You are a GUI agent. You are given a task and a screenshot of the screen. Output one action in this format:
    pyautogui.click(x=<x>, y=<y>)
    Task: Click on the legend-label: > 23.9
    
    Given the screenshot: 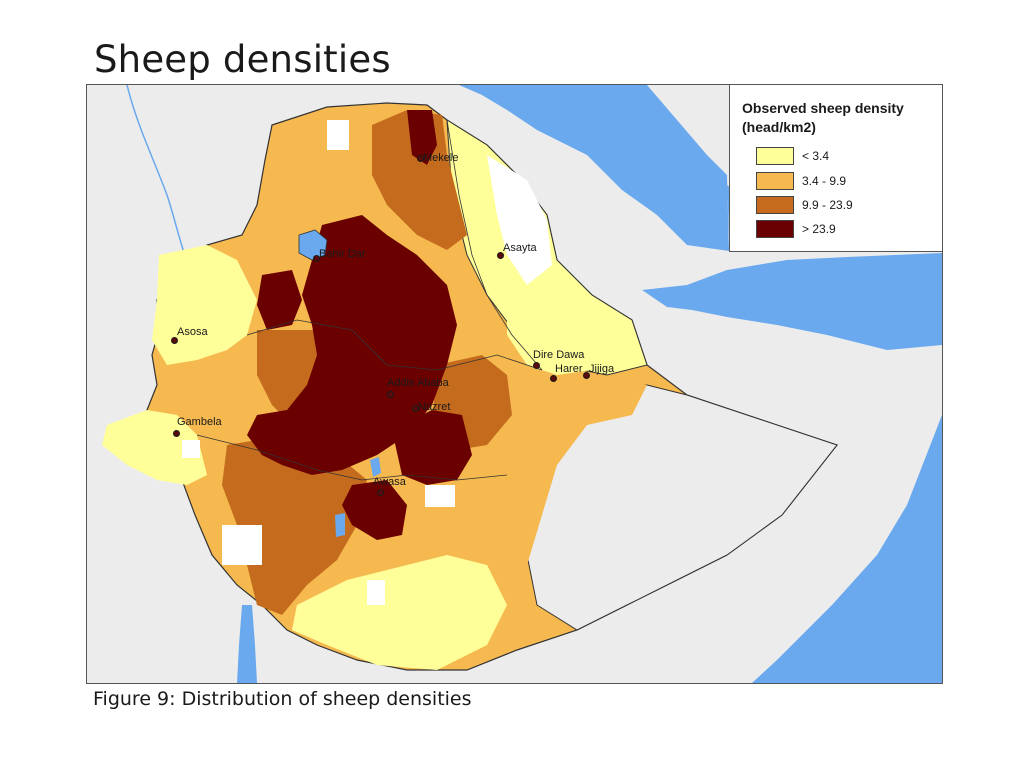 What is the action you would take?
    pyautogui.click(x=819, y=229)
    